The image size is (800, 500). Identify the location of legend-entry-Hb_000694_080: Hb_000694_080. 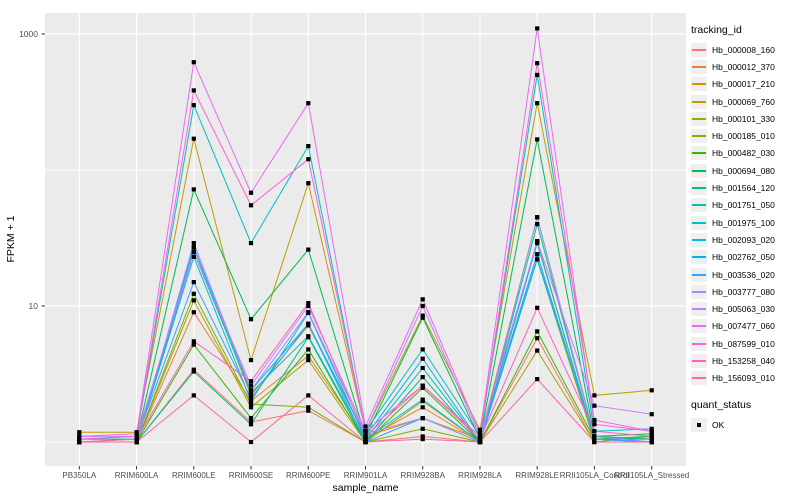
(745, 170).